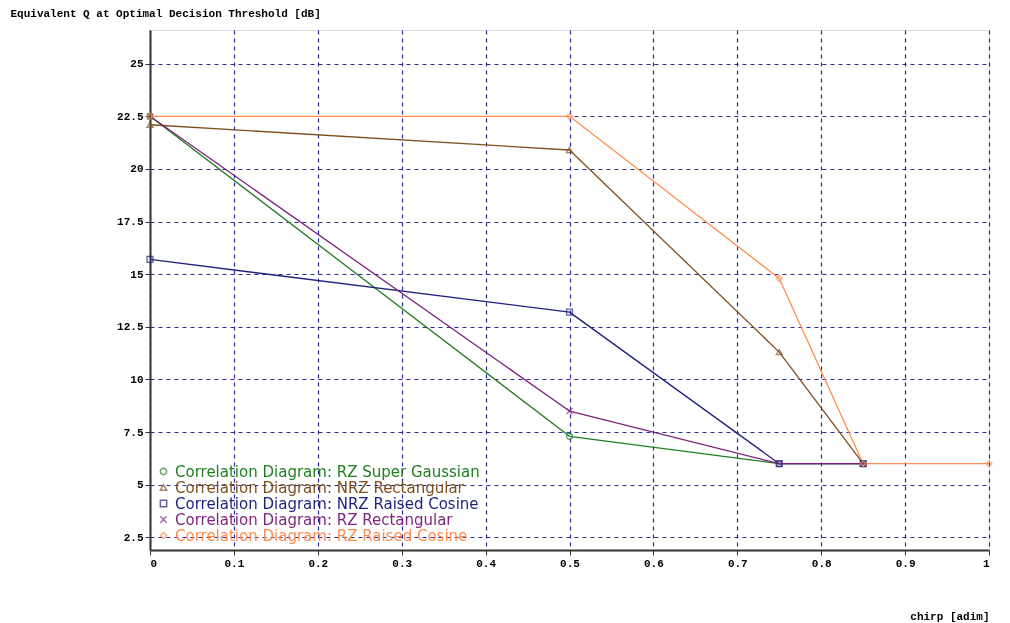 The height and width of the screenshot is (623, 1010). I want to click on x-tick-label: 0.2, so click(318, 563).